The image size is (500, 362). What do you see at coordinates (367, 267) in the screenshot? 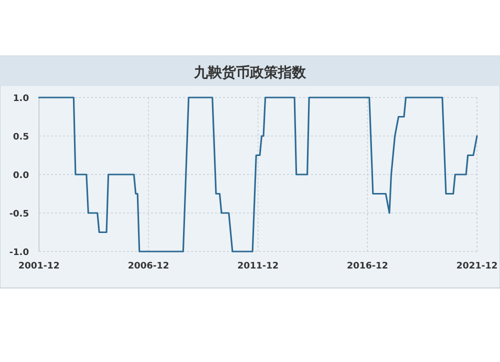
I see `x-tick-label: 2016-12` at bounding box center [367, 267].